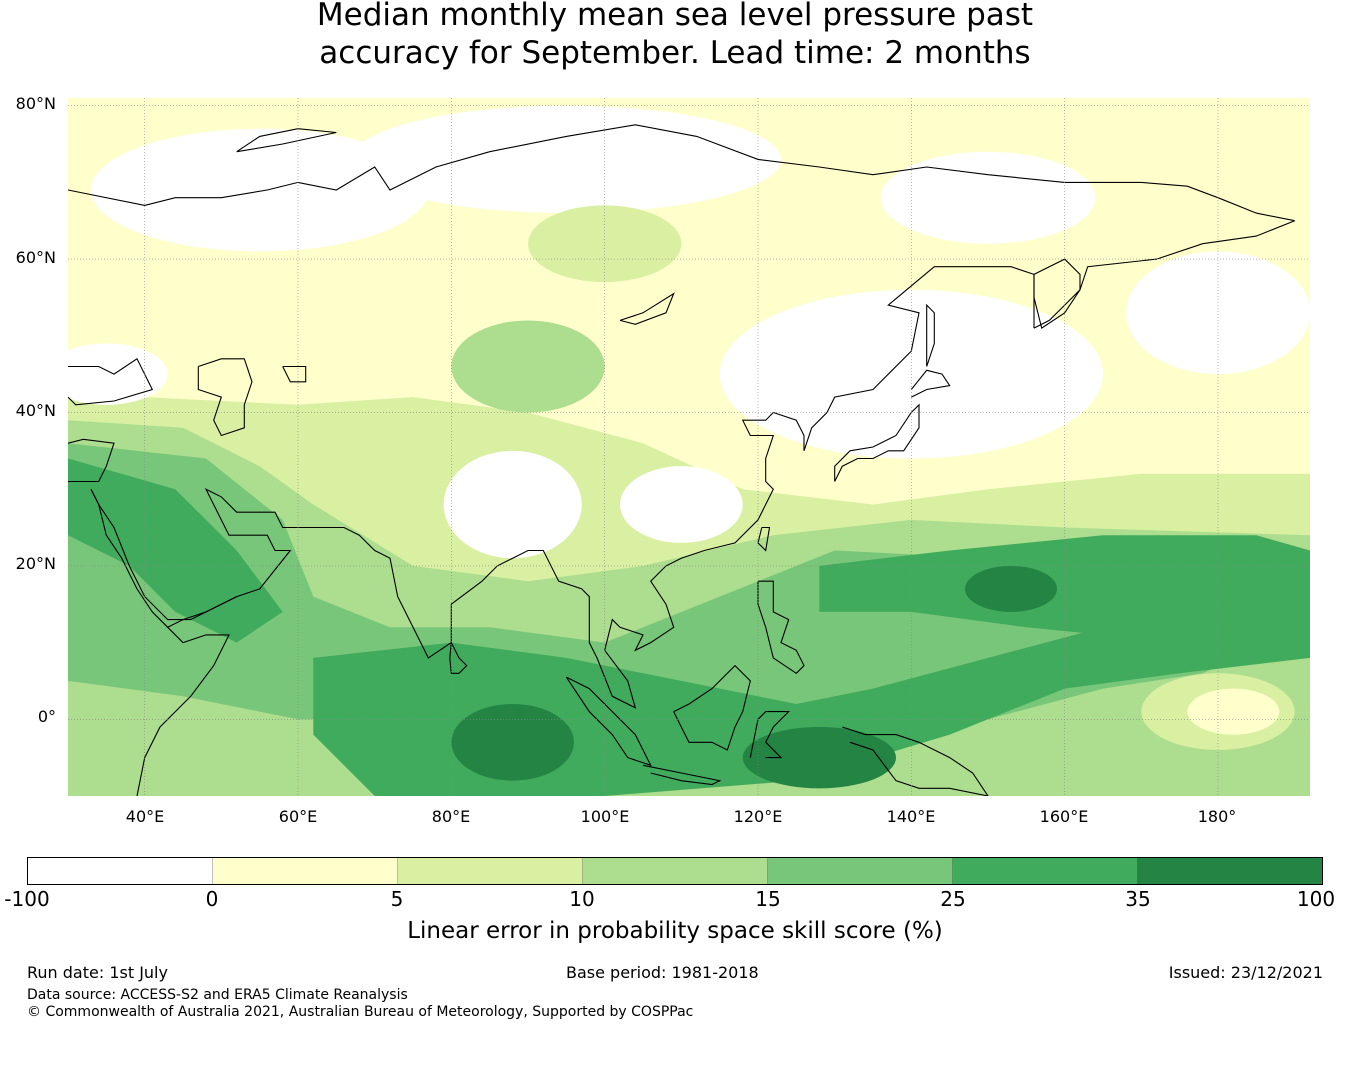  What do you see at coordinates (27, 899) in the screenshot?
I see `colorbar-tick-minus100: -100` at bounding box center [27, 899].